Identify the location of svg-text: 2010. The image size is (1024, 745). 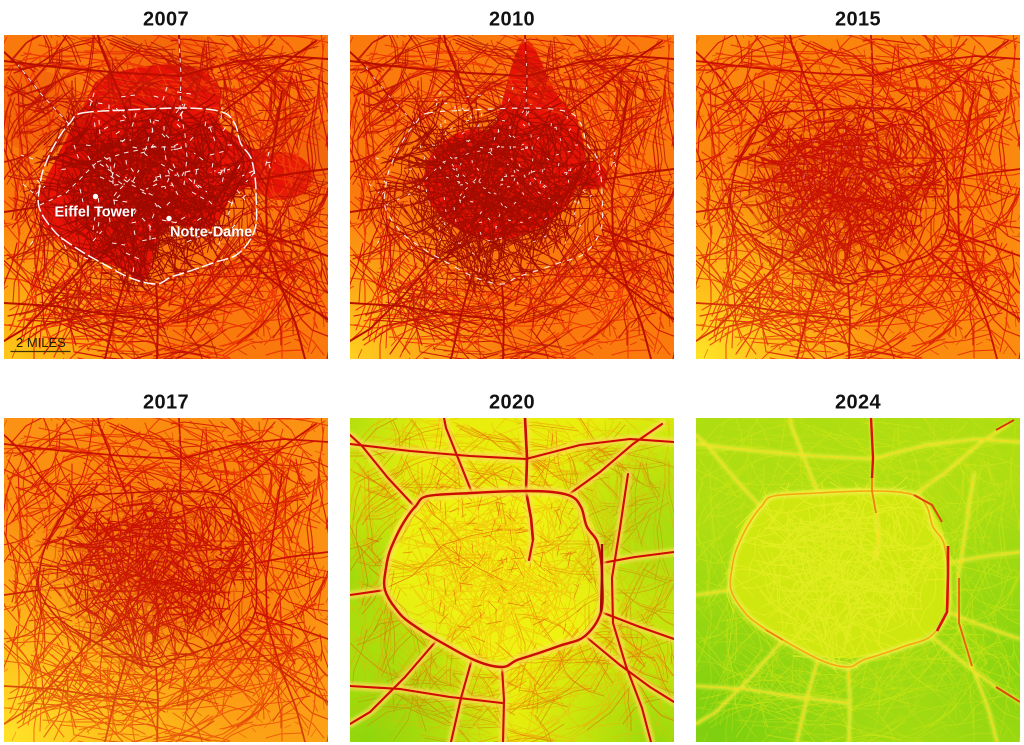
(512, 20).